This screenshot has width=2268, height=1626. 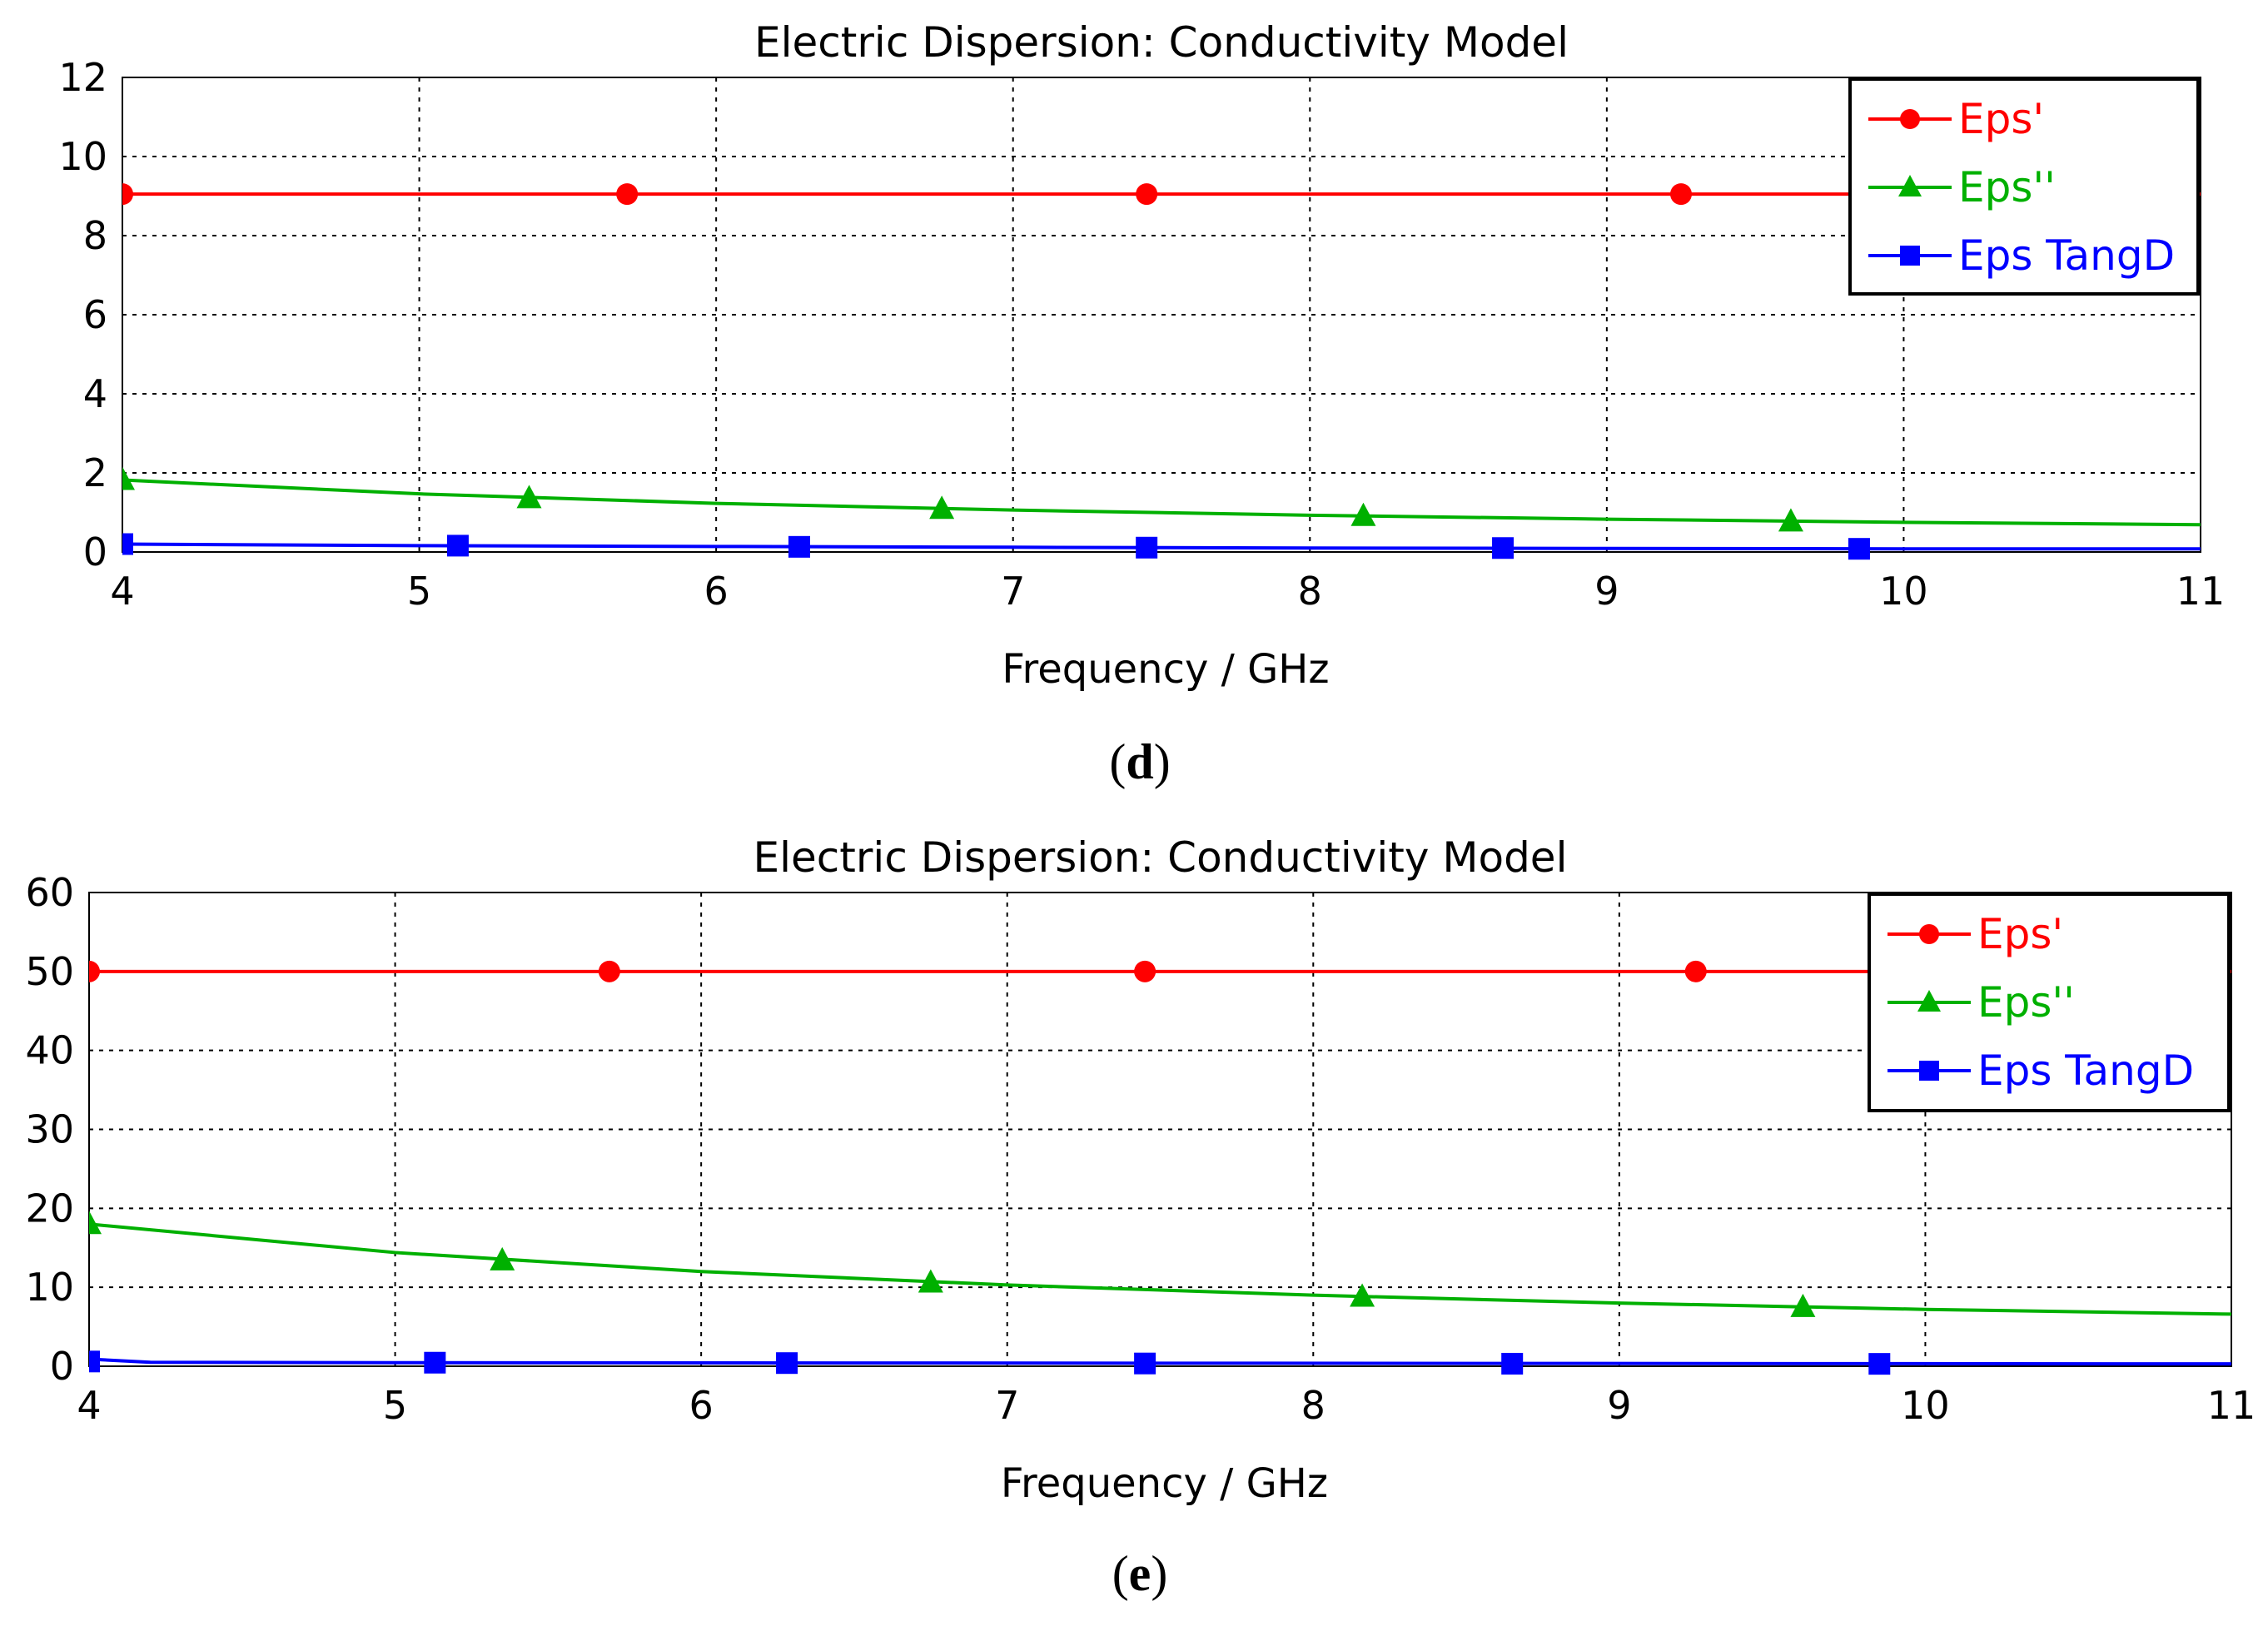 I want to click on y-tick-label: 20, so click(x=50, y=1208).